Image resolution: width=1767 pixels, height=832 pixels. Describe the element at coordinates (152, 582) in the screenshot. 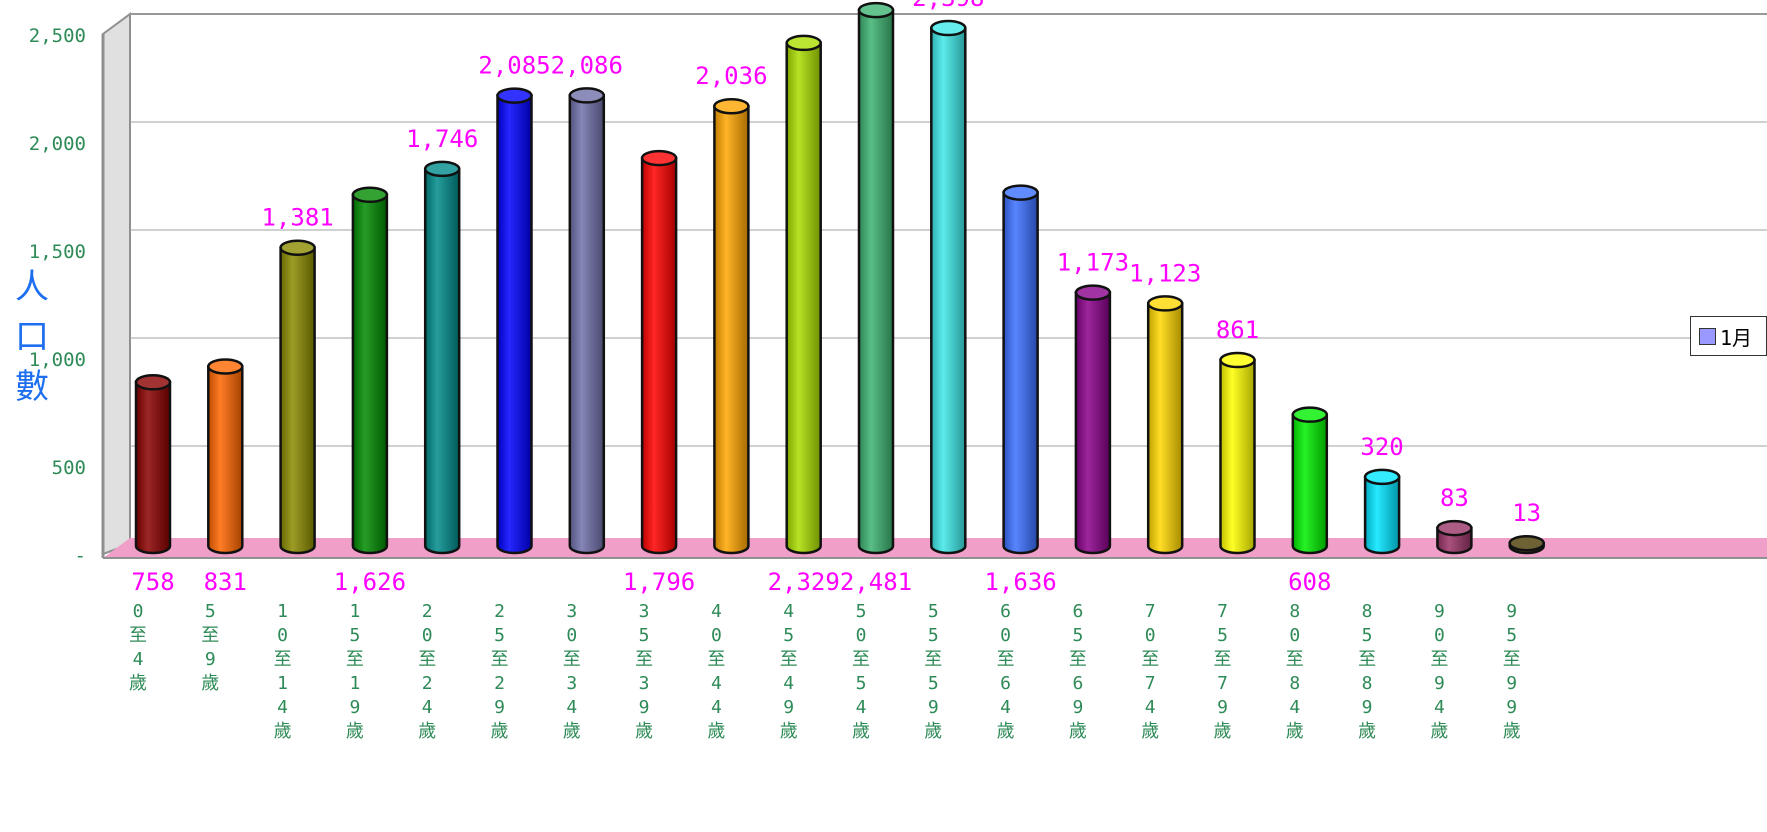

I see `data-label: 758` at that location.